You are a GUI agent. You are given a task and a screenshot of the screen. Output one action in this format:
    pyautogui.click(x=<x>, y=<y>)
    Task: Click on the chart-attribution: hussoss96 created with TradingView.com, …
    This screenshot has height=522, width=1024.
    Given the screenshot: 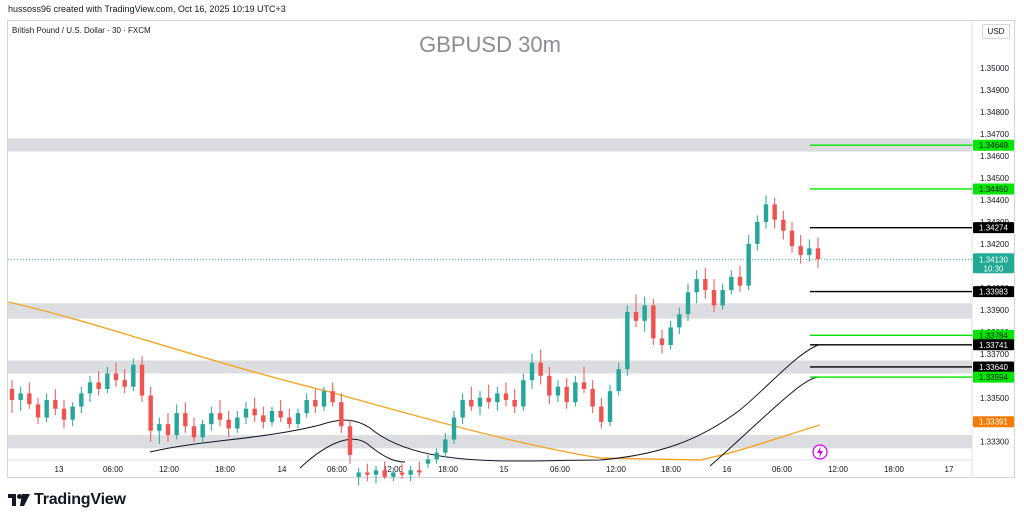 What is the action you would take?
    pyautogui.click(x=147, y=9)
    